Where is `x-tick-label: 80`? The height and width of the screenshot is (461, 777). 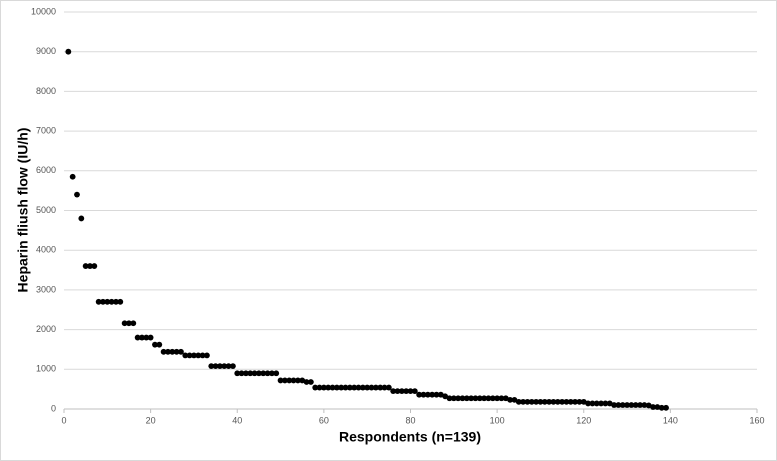
x-tick-label: 80 is located at coordinates (410, 420).